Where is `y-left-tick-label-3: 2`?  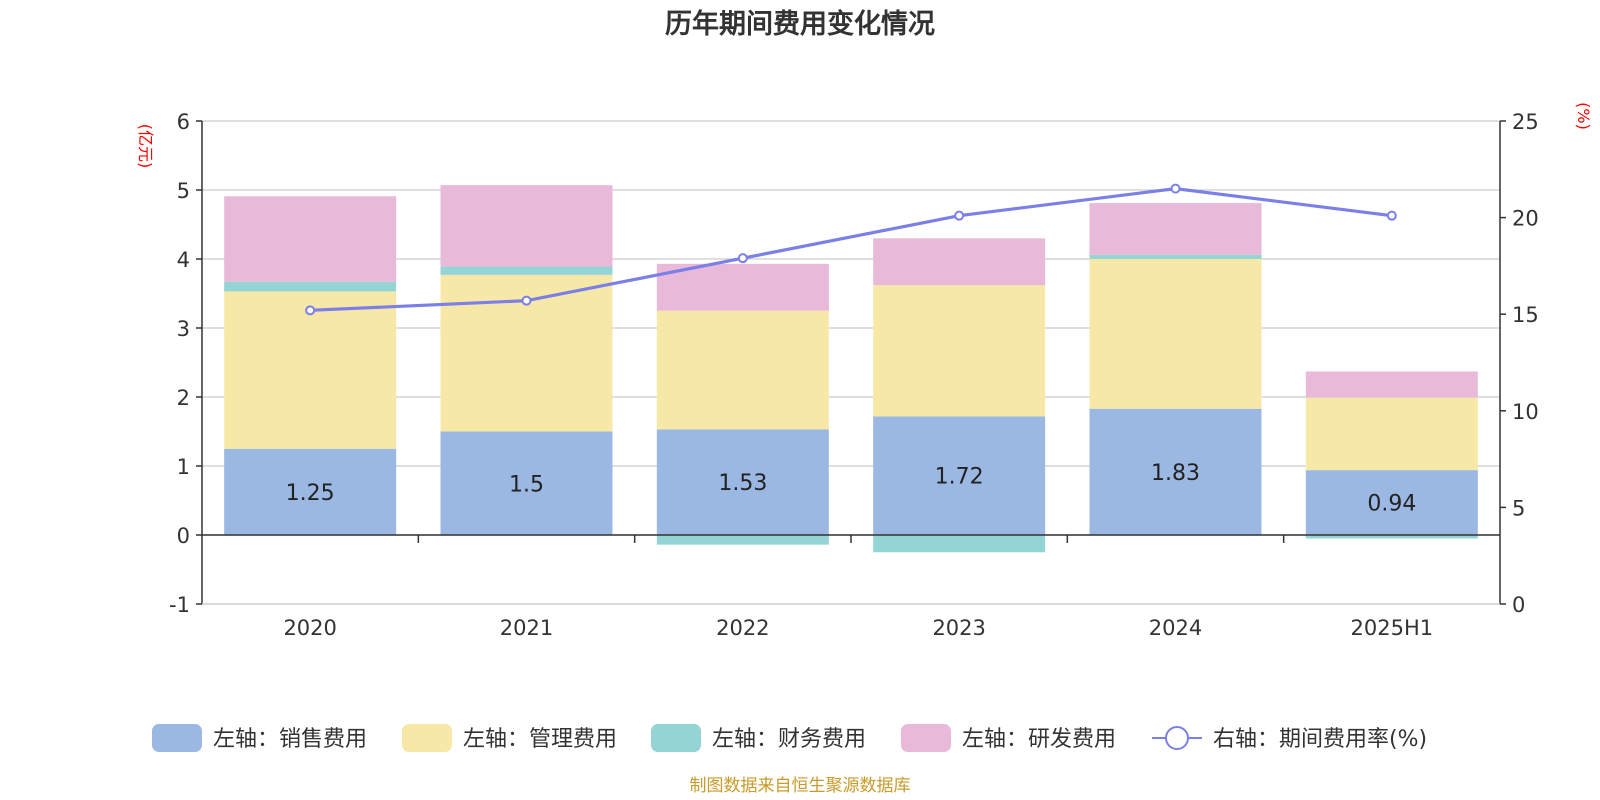 y-left-tick-label-3: 2 is located at coordinates (183, 398).